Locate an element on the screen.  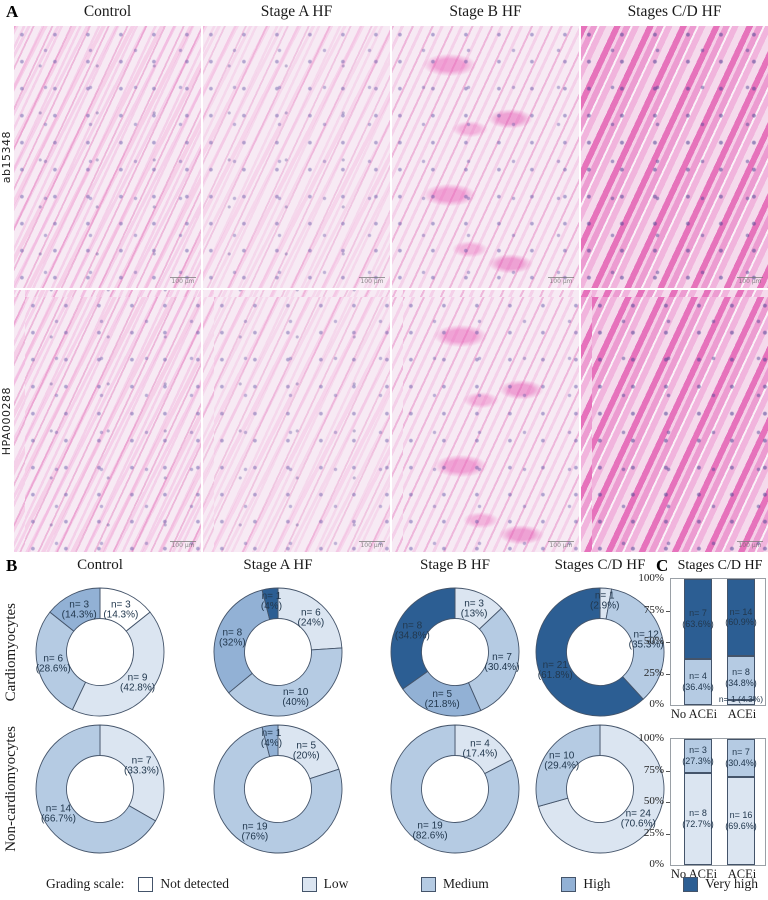
bar-segment-low: n= 16 (69.6%) is located at coordinates (741, 821).